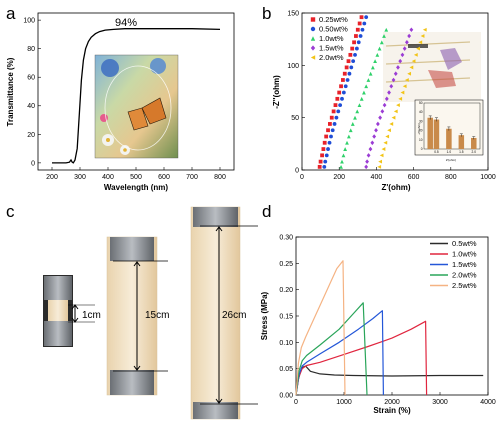 The image size is (500, 422). I want to click on y-tick-label: 40, so click(31, 106).